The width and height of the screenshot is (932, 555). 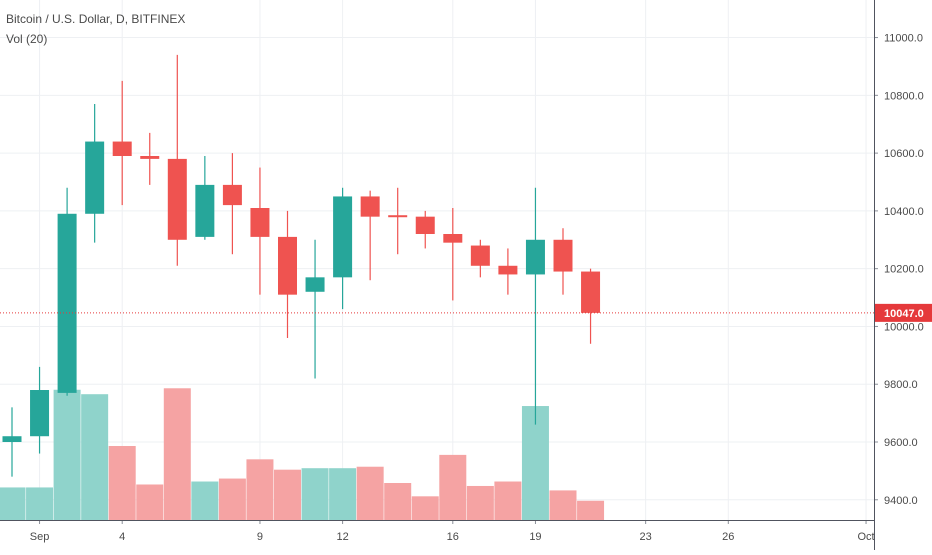 What do you see at coordinates (904, 212) in the screenshot?
I see `y-tick-label: 10400.0` at bounding box center [904, 212].